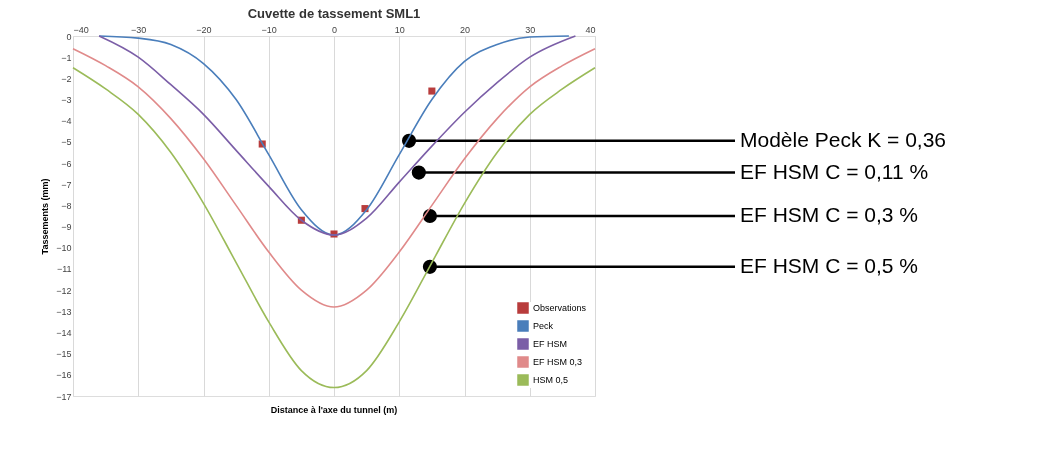  What do you see at coordinates (66, 184) in the screenshot?
I see `y-tick-label: −7` at bounding box center [66, 184].